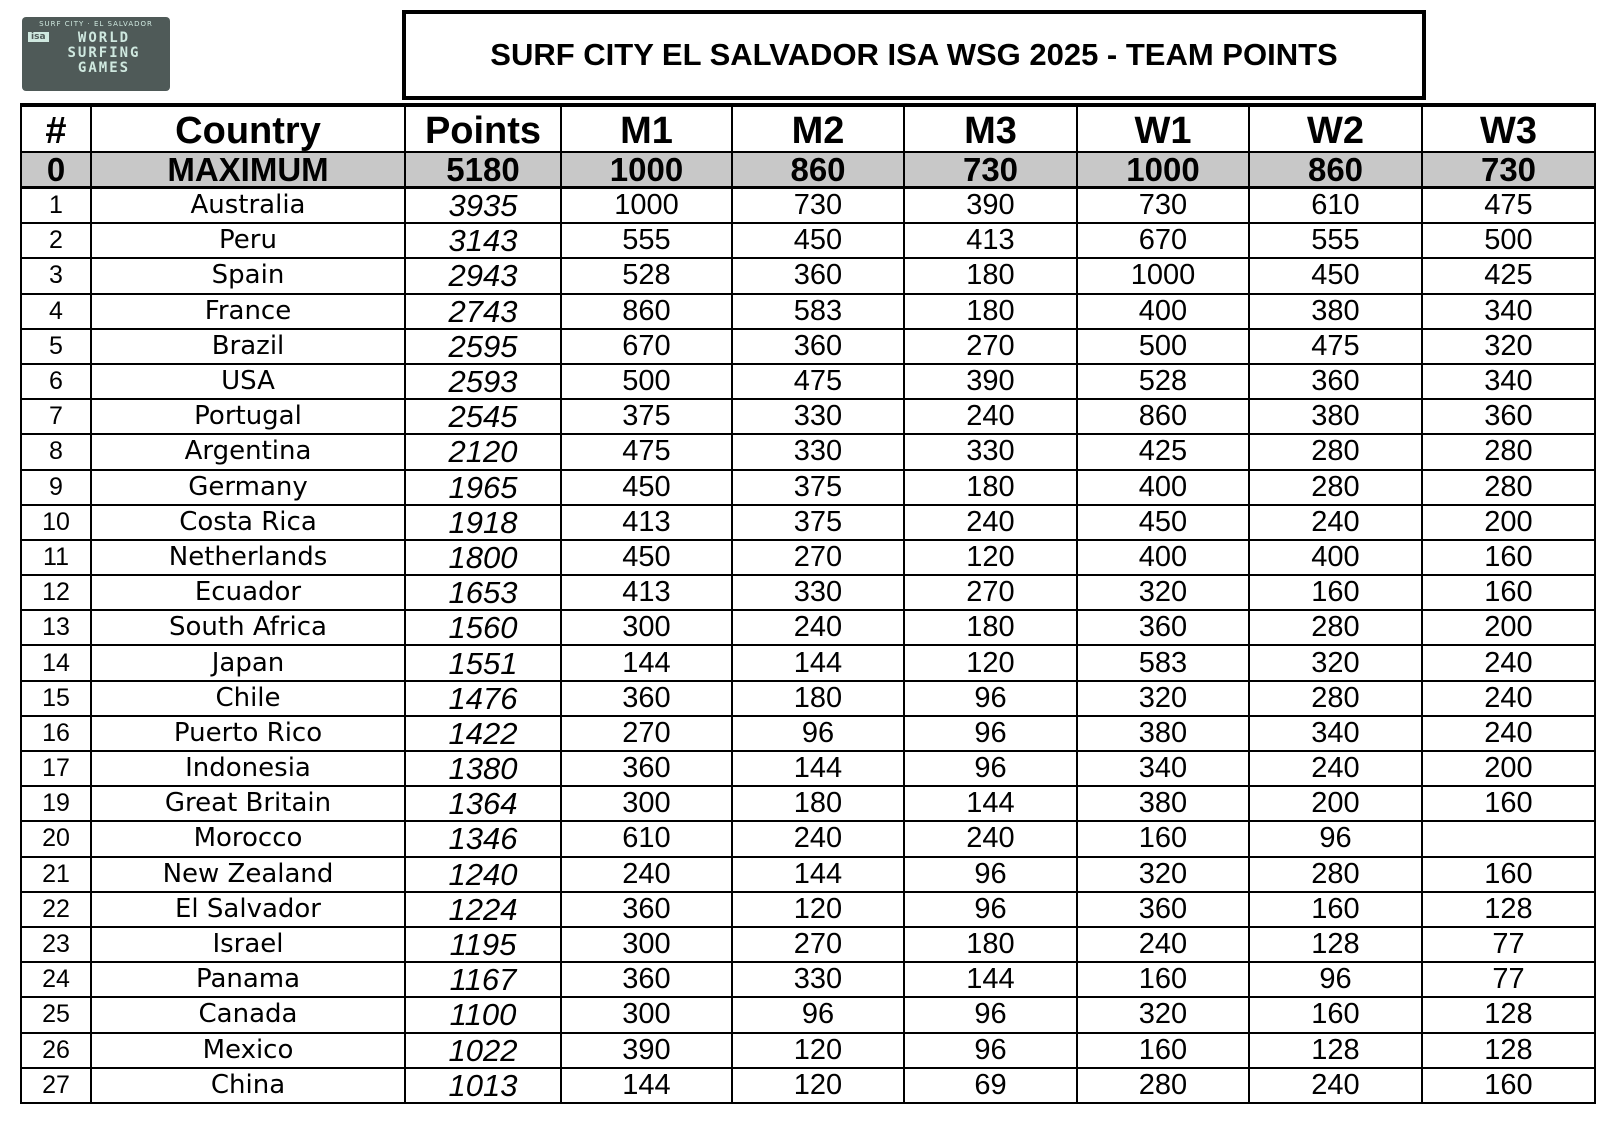 The image size is (1600, 1122). I want to click on cell: Panama, so click(248, 980).